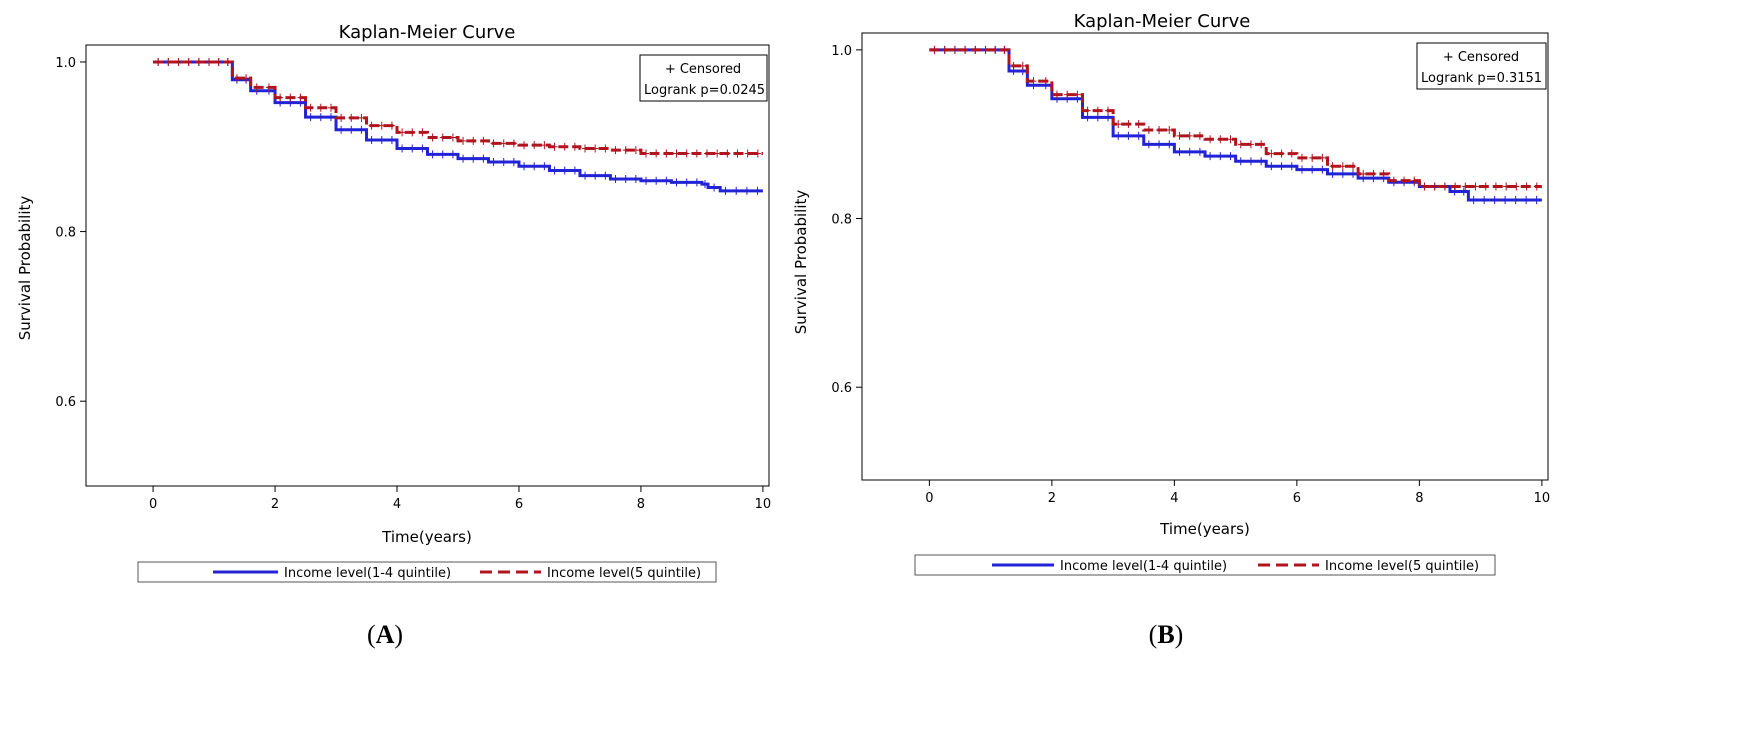 The image size is (1756, 733). Describe the element at coordinates (427, 32) in the screenshot. I see `panel-a-chart-title: Kaplan-Meier Curve` at that location.